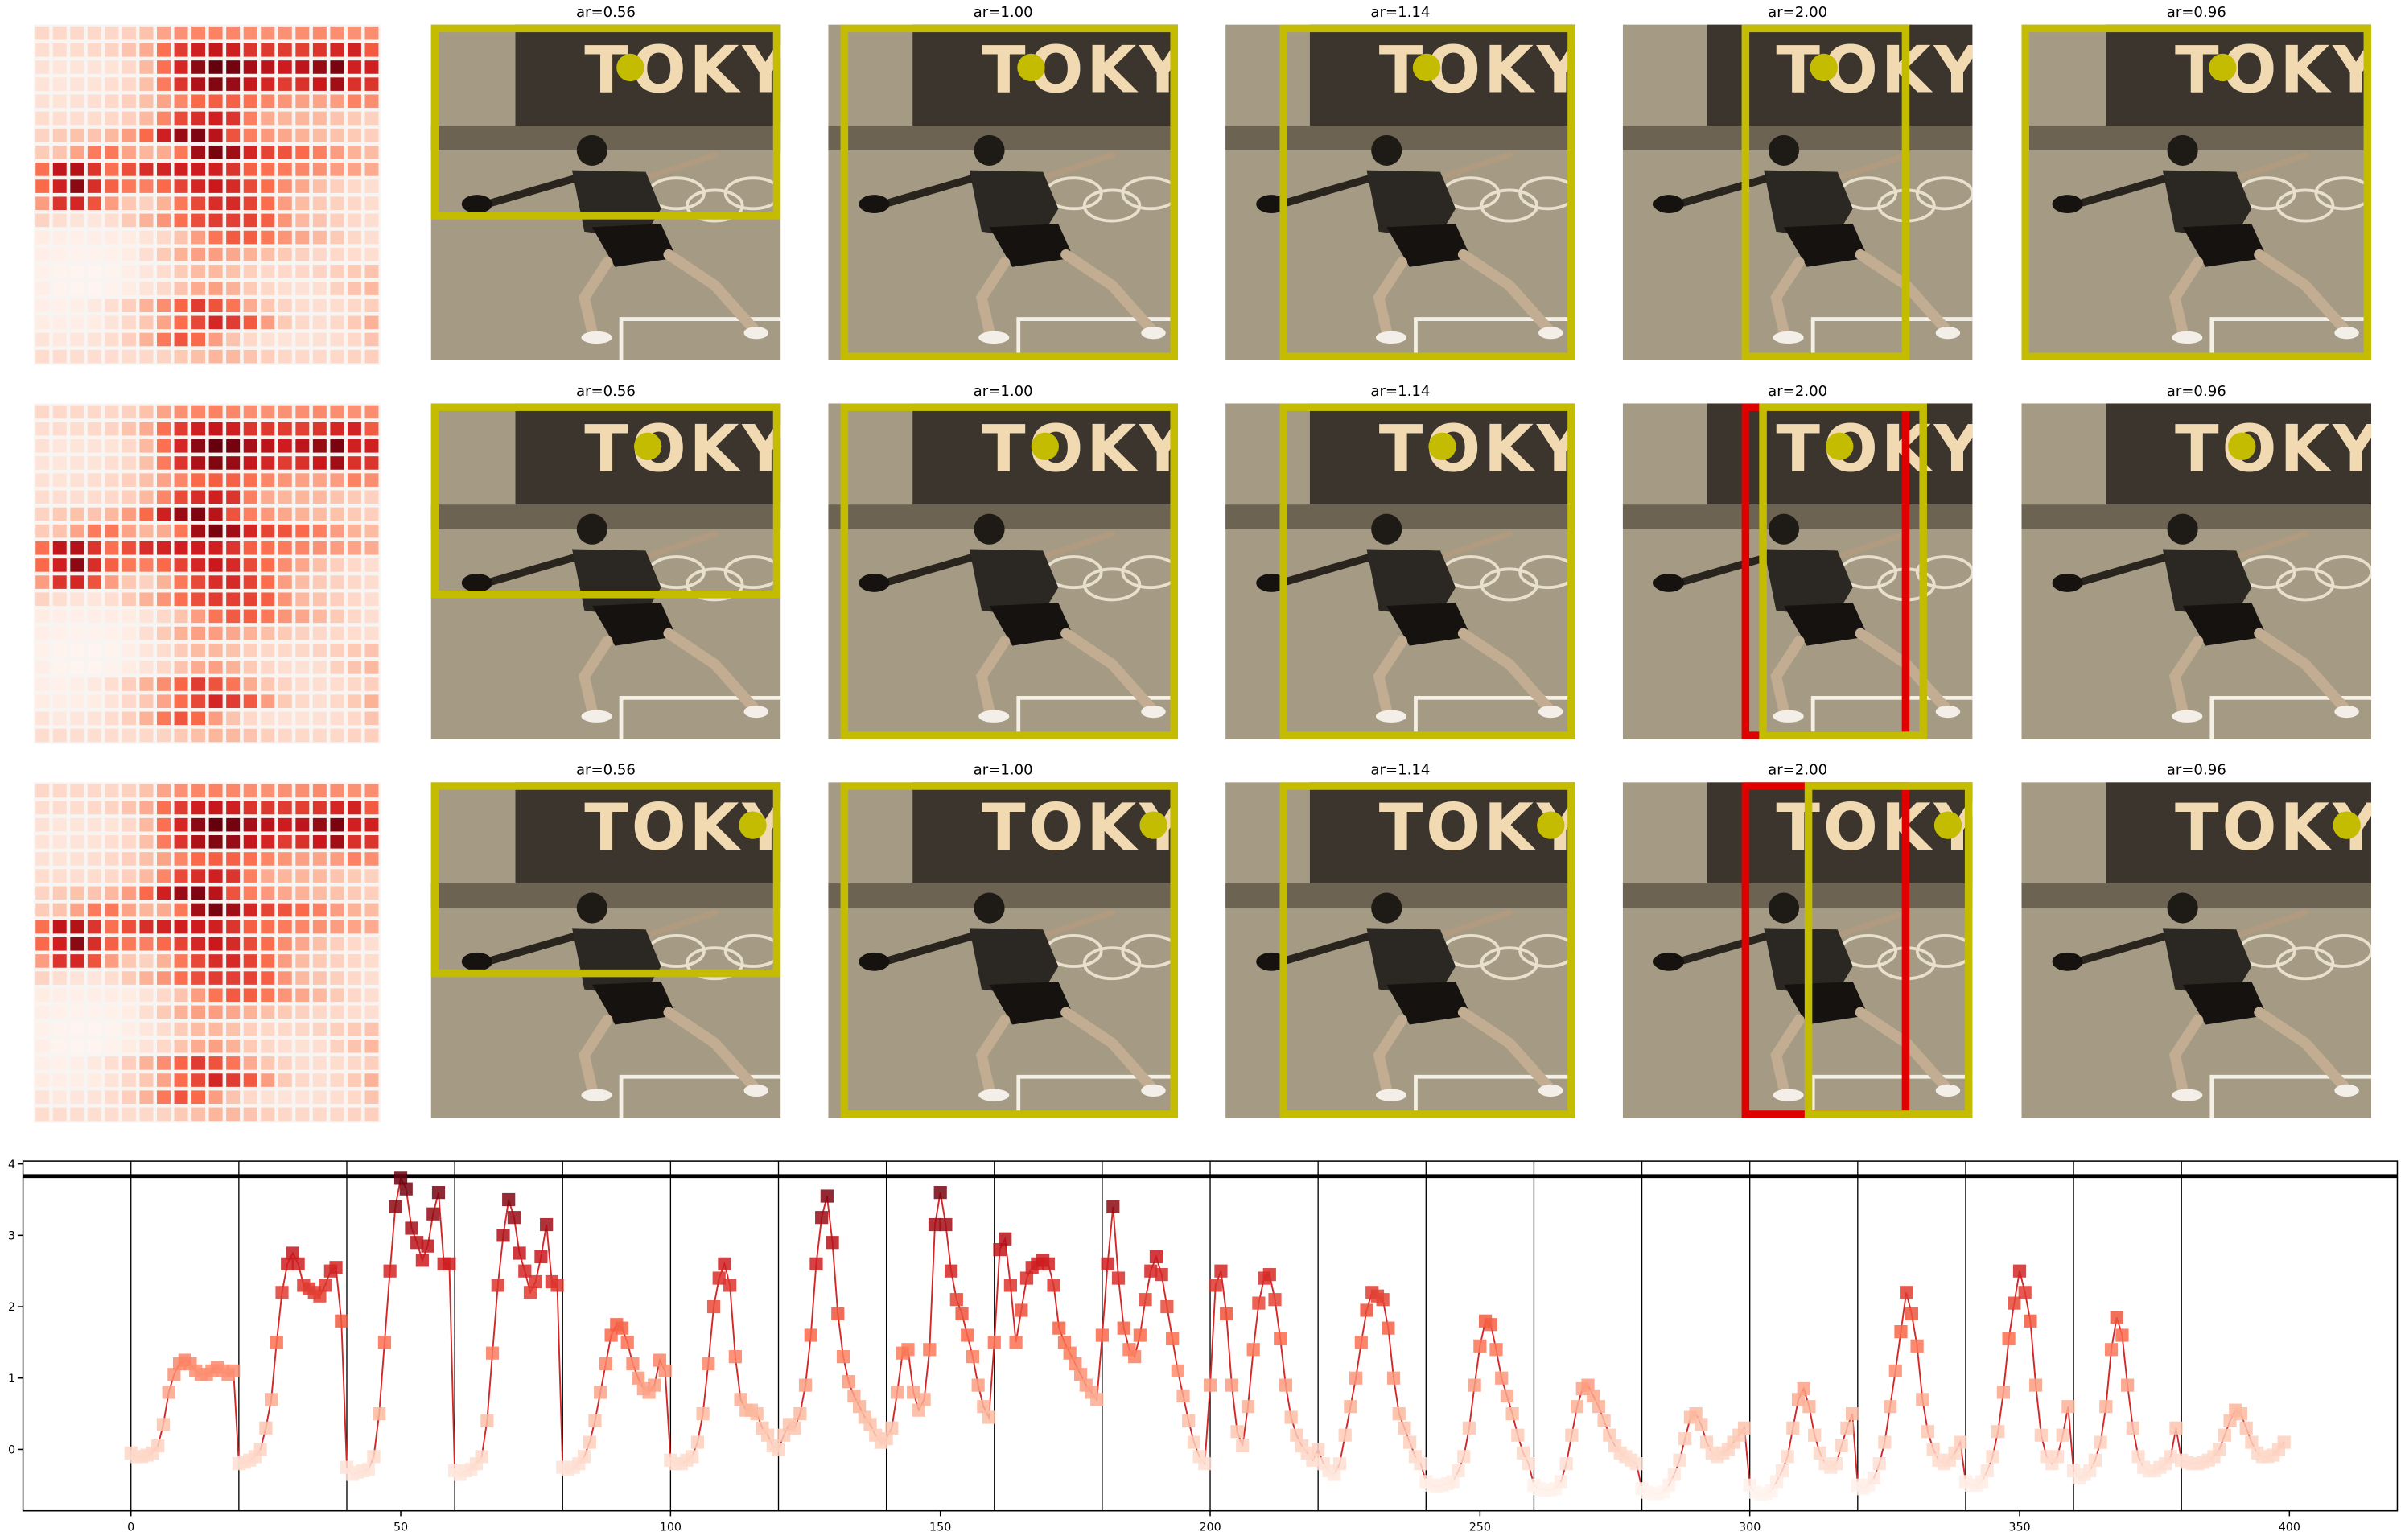  I want to click on panel-title: ar=0.56, so click(606, 771).